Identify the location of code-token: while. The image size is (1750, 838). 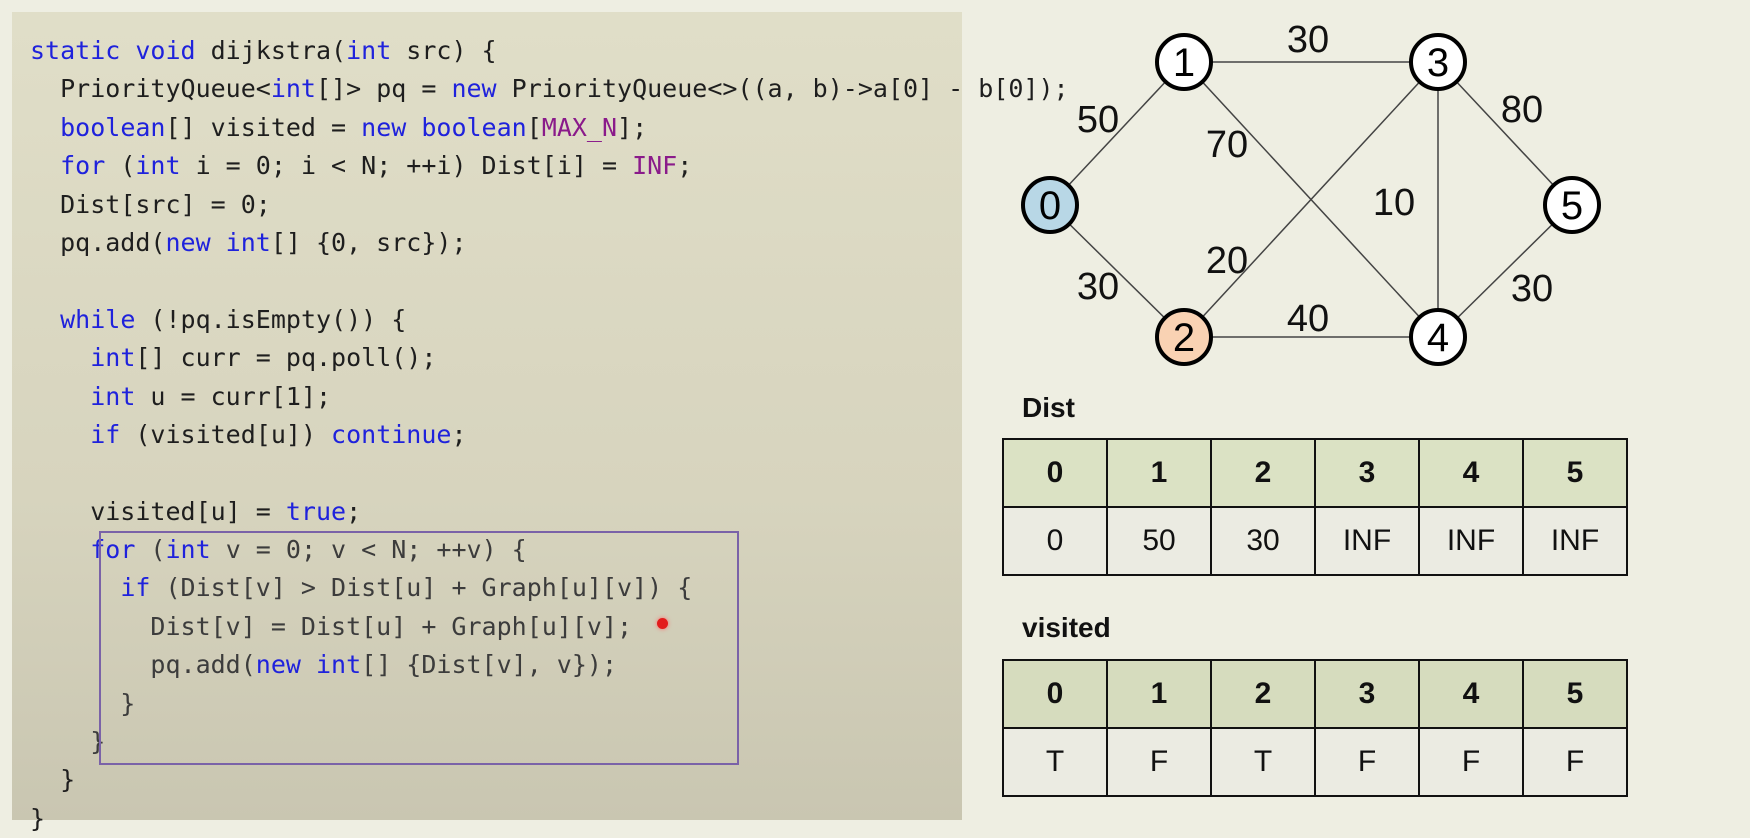
(98, 319).